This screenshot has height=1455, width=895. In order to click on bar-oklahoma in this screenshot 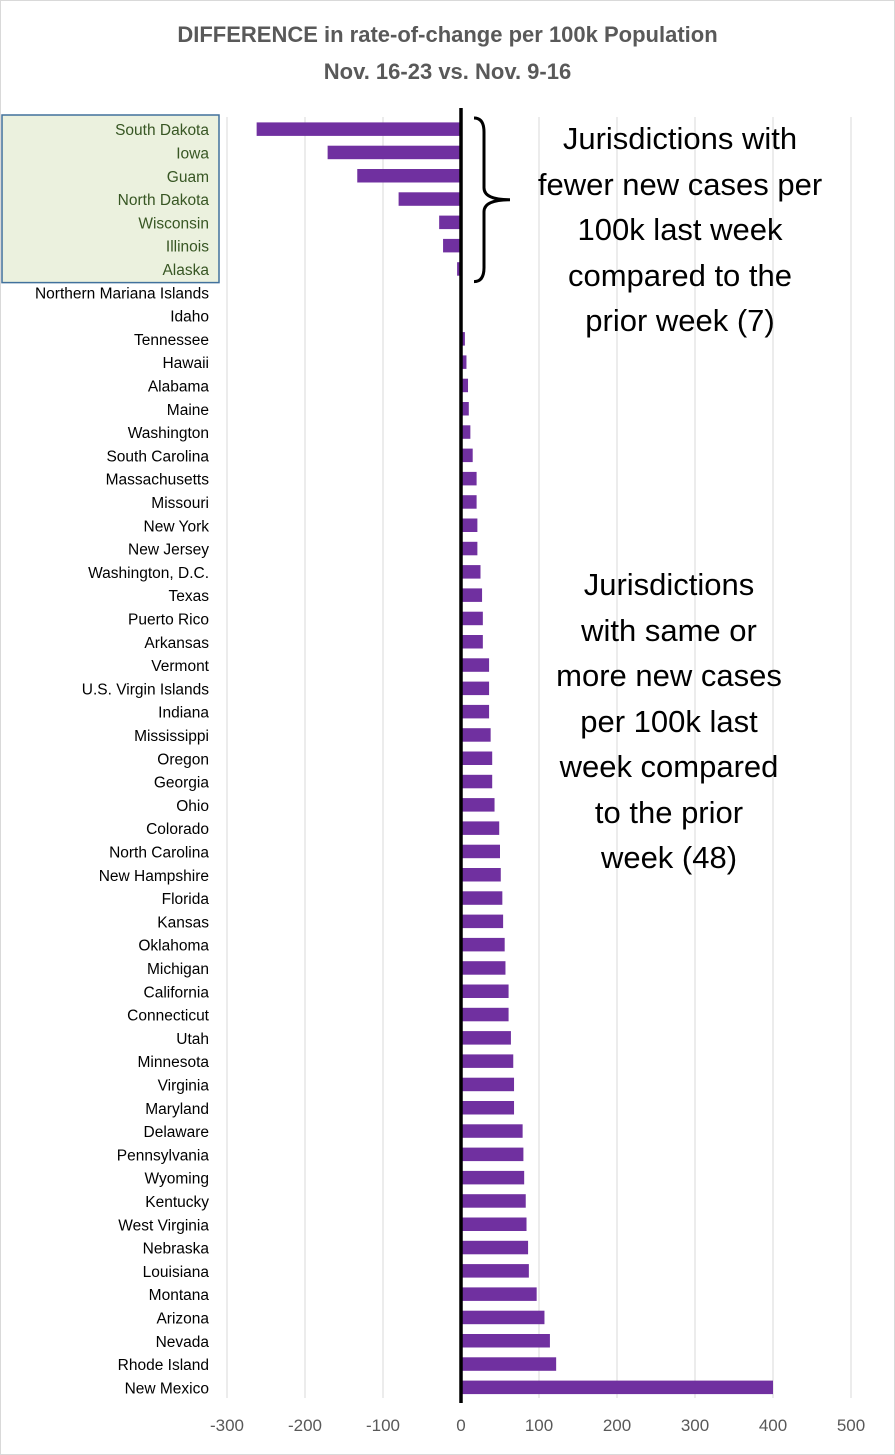, I will do `click(483, 944)`.